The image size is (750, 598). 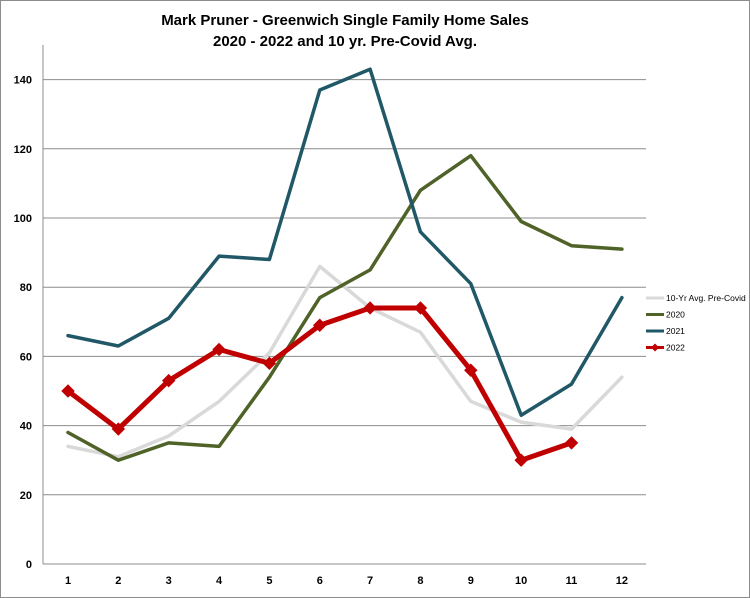 I want to click on x-tick-label: 8, so click(x=420, y=581).